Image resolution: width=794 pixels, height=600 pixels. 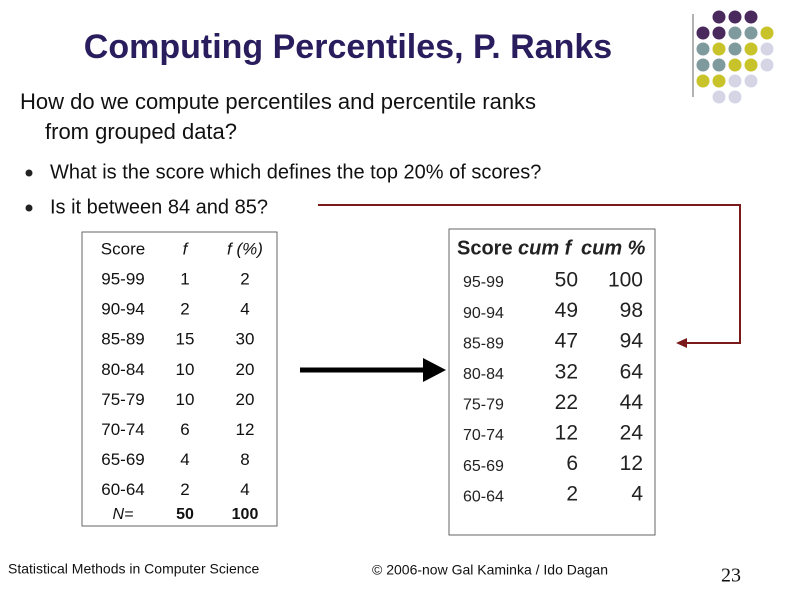 I want to click on table-cell: 22, so click(x=566, y=402).